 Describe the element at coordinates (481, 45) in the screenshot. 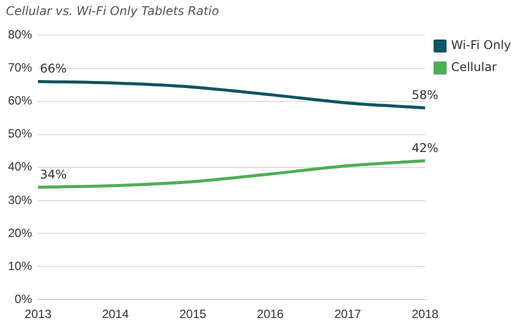

I see `legend-label: Wi-Fi Only` at that location.